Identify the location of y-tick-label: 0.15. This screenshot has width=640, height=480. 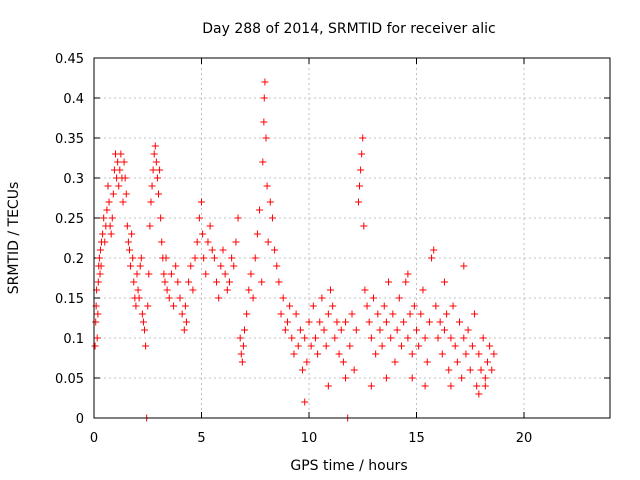
(69, 299).